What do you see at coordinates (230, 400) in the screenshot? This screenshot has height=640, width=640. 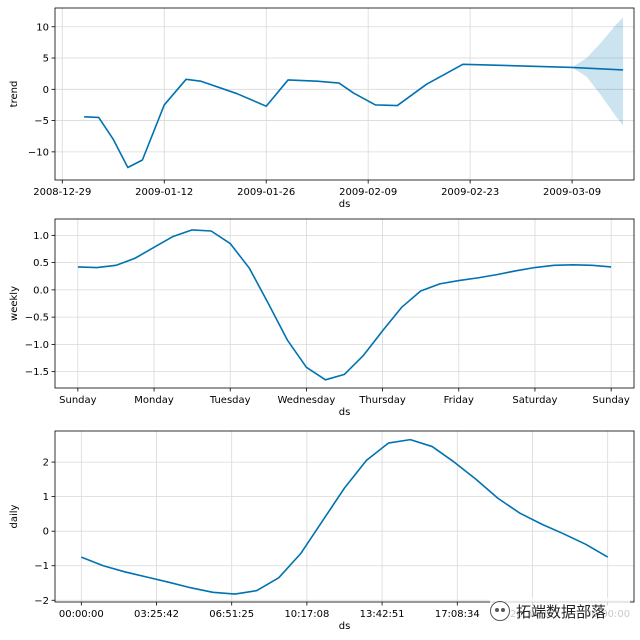 I see `weekly-x-tick-label: Tuesday` at bounding box center [230, 400].